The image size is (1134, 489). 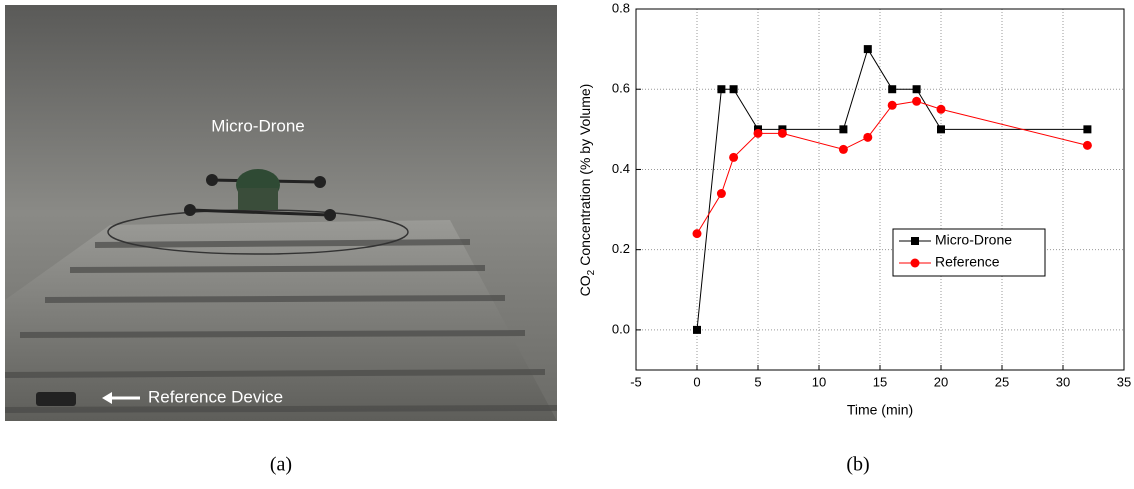 I want to click on y-tick-label: 0.8, so click(x=621, y=7).